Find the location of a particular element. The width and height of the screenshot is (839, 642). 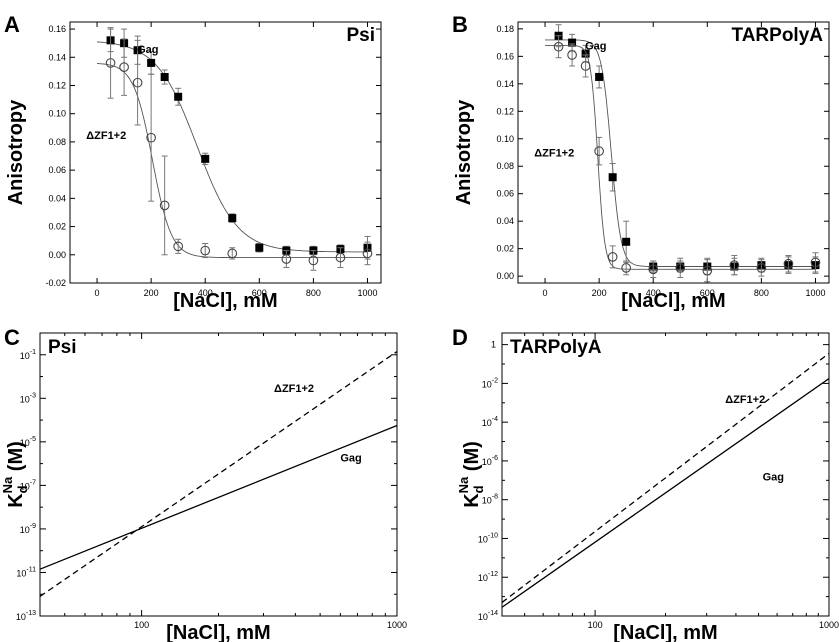

panel-letter: D is located at coordinates (460, 337).